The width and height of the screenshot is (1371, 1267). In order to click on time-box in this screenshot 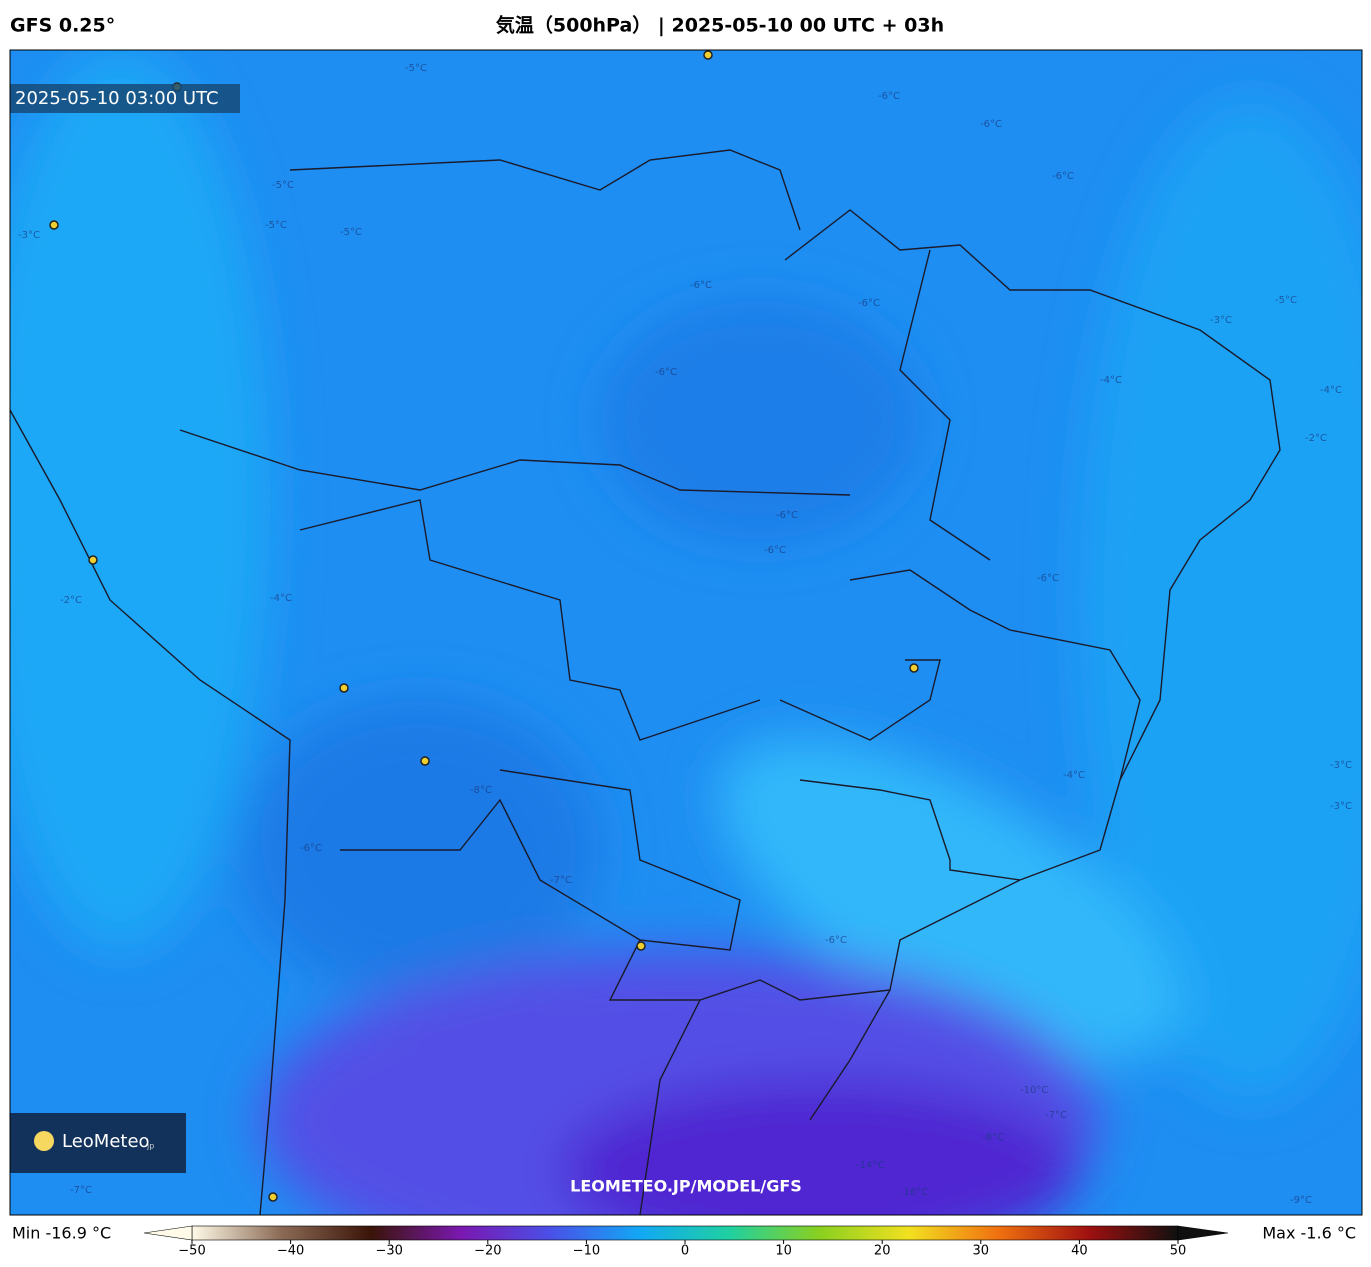, I will do `click(125, 98)`.